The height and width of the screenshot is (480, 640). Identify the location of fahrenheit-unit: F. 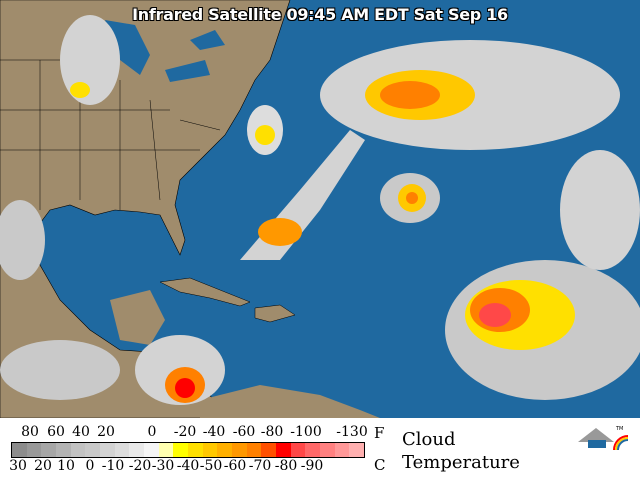
(379, 433).